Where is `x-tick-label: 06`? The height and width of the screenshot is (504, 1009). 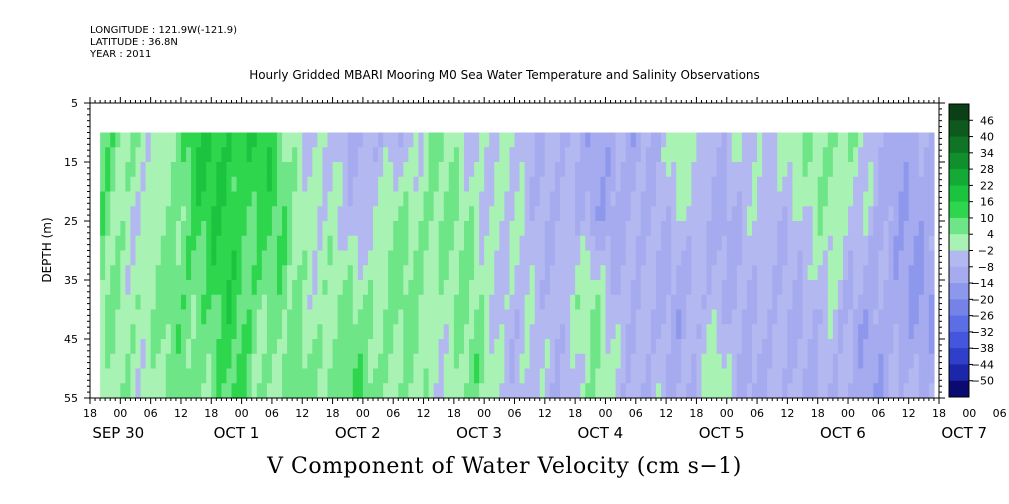
x-tick-label: 06 is located at coordinates (757, 413).